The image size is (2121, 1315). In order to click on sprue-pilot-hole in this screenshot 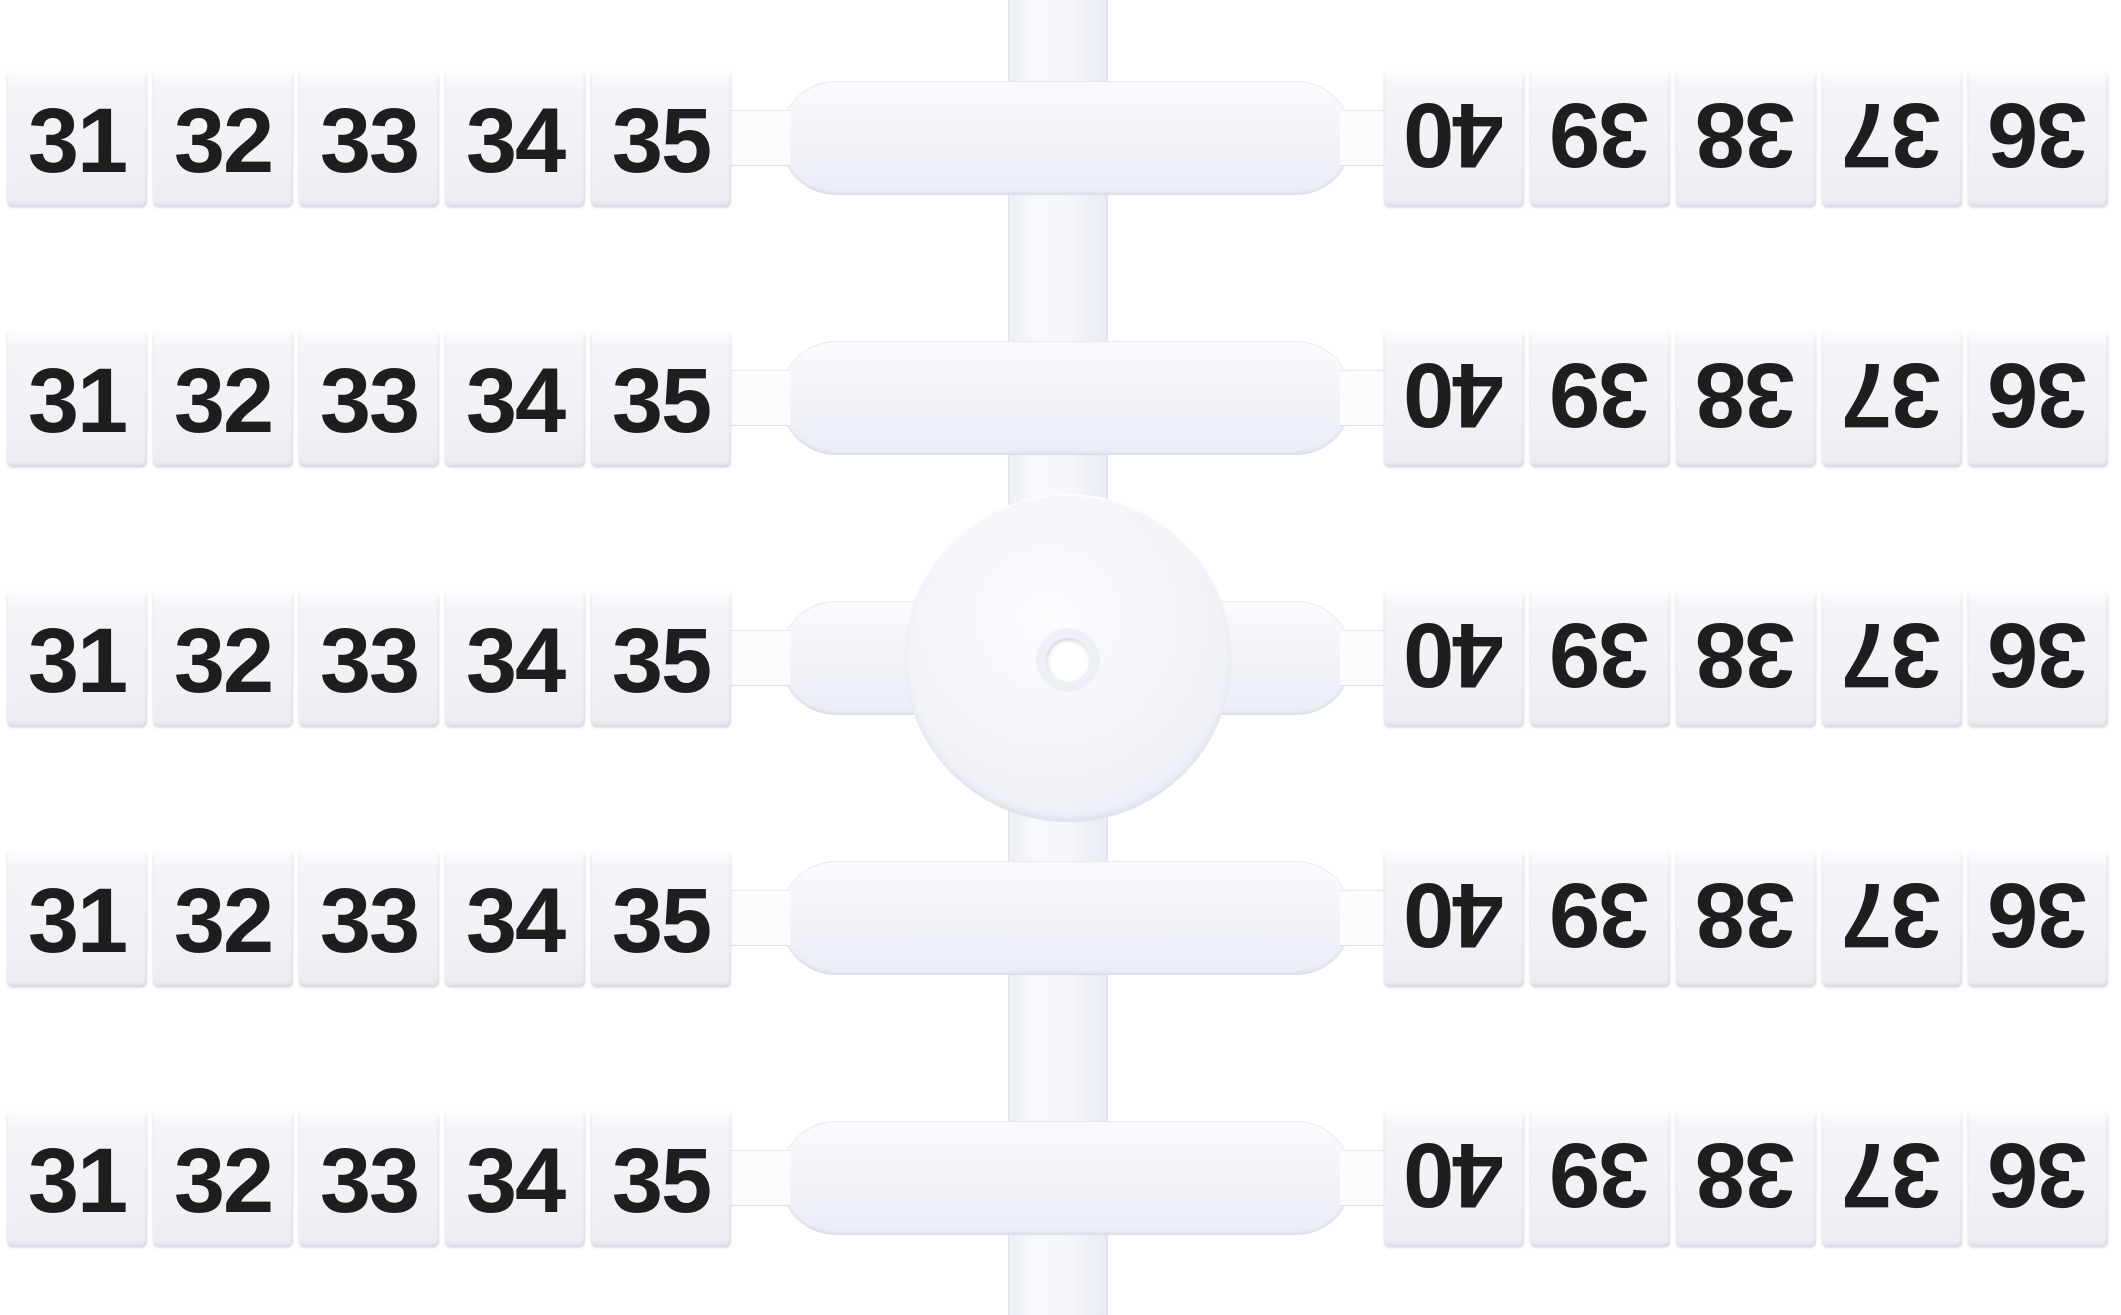, I will do `click(1068, 660)`.